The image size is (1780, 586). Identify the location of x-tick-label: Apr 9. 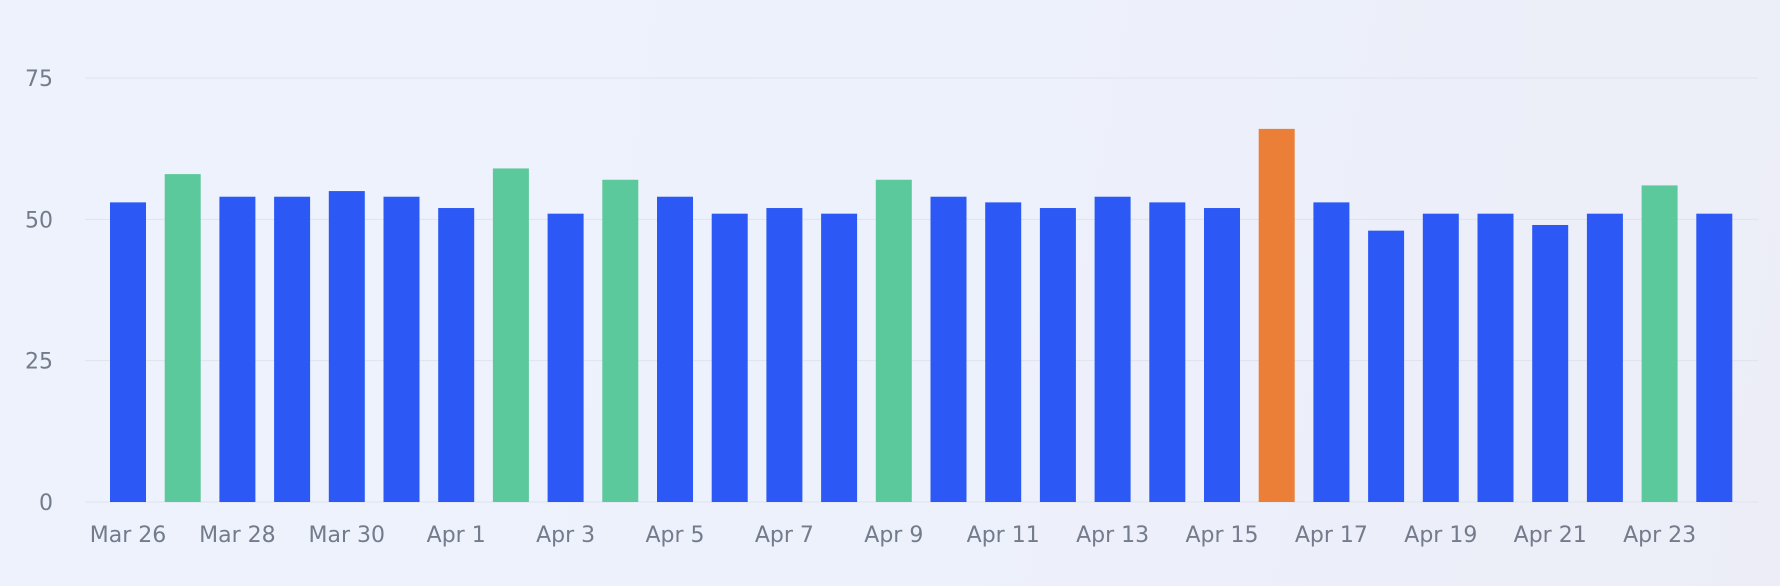
(893, 535).